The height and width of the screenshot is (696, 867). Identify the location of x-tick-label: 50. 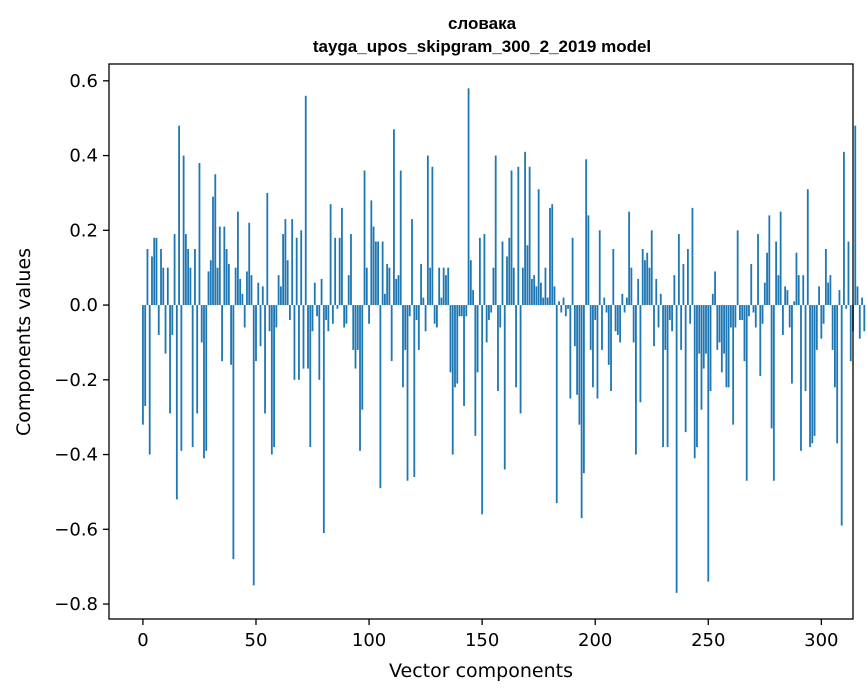
(256, 640).